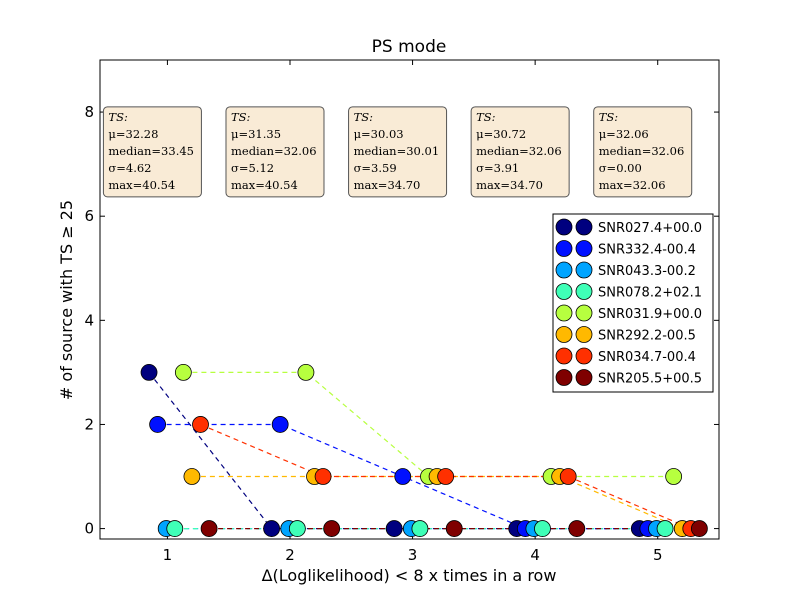  I want to click on legend-entry: SNR043.3-00.2, so click(647, 271).